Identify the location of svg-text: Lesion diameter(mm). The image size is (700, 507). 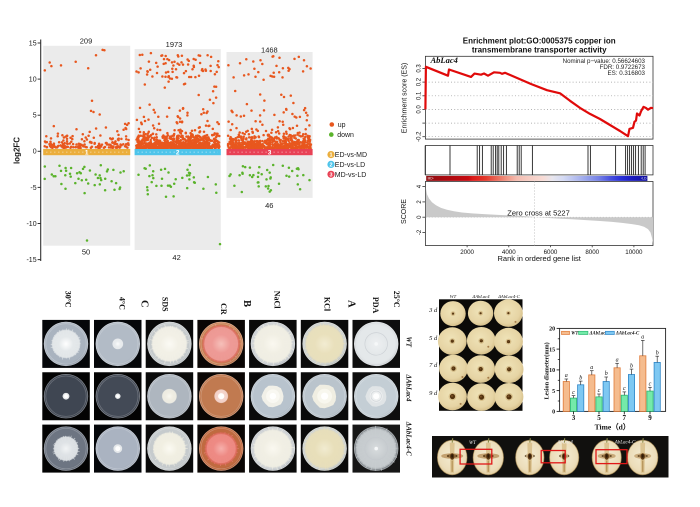
(547, 370).